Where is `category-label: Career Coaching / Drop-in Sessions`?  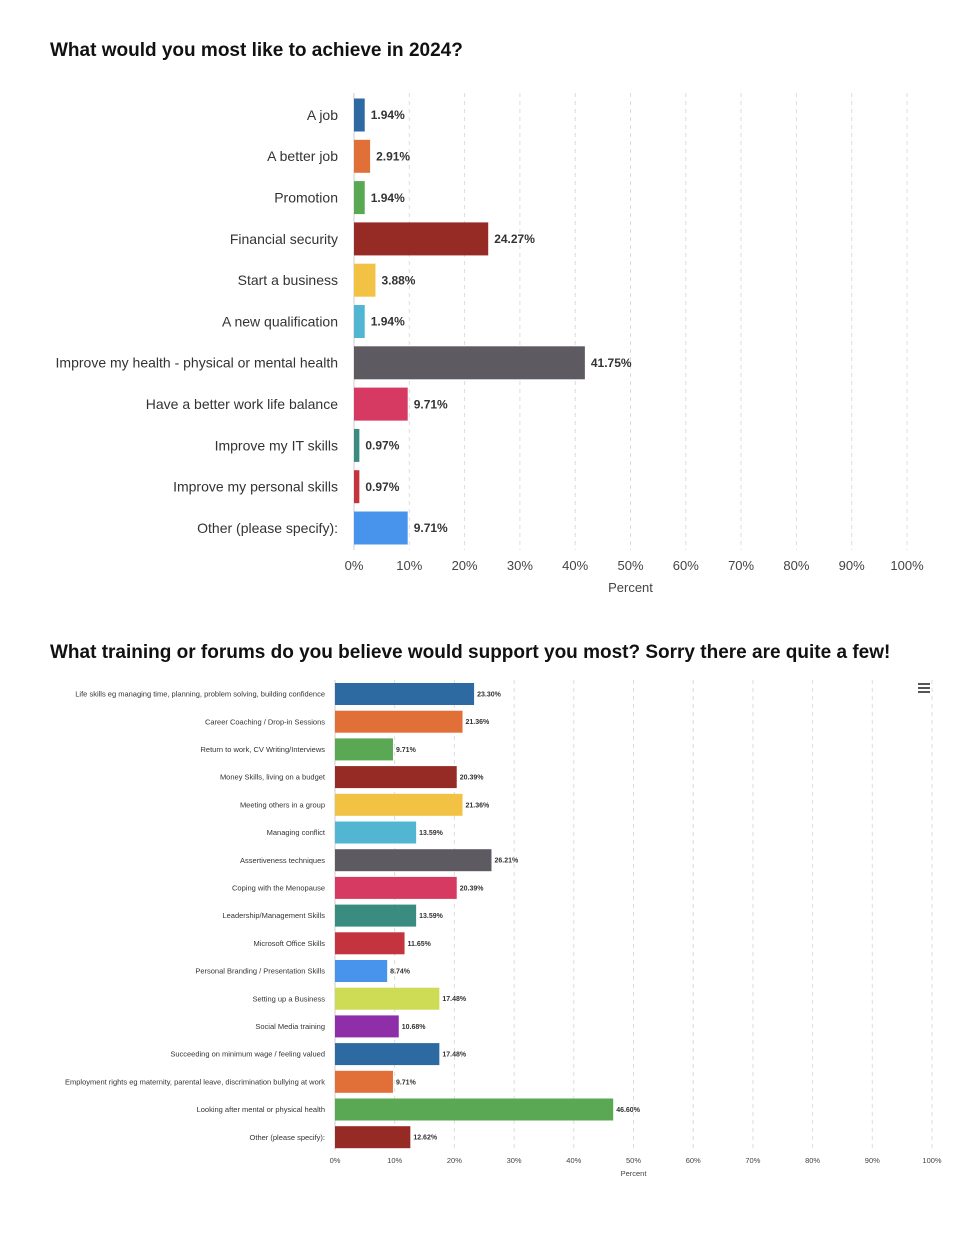 category-label: Career Coaching / Drop-in Sessions is located at coordinates (265, 721).